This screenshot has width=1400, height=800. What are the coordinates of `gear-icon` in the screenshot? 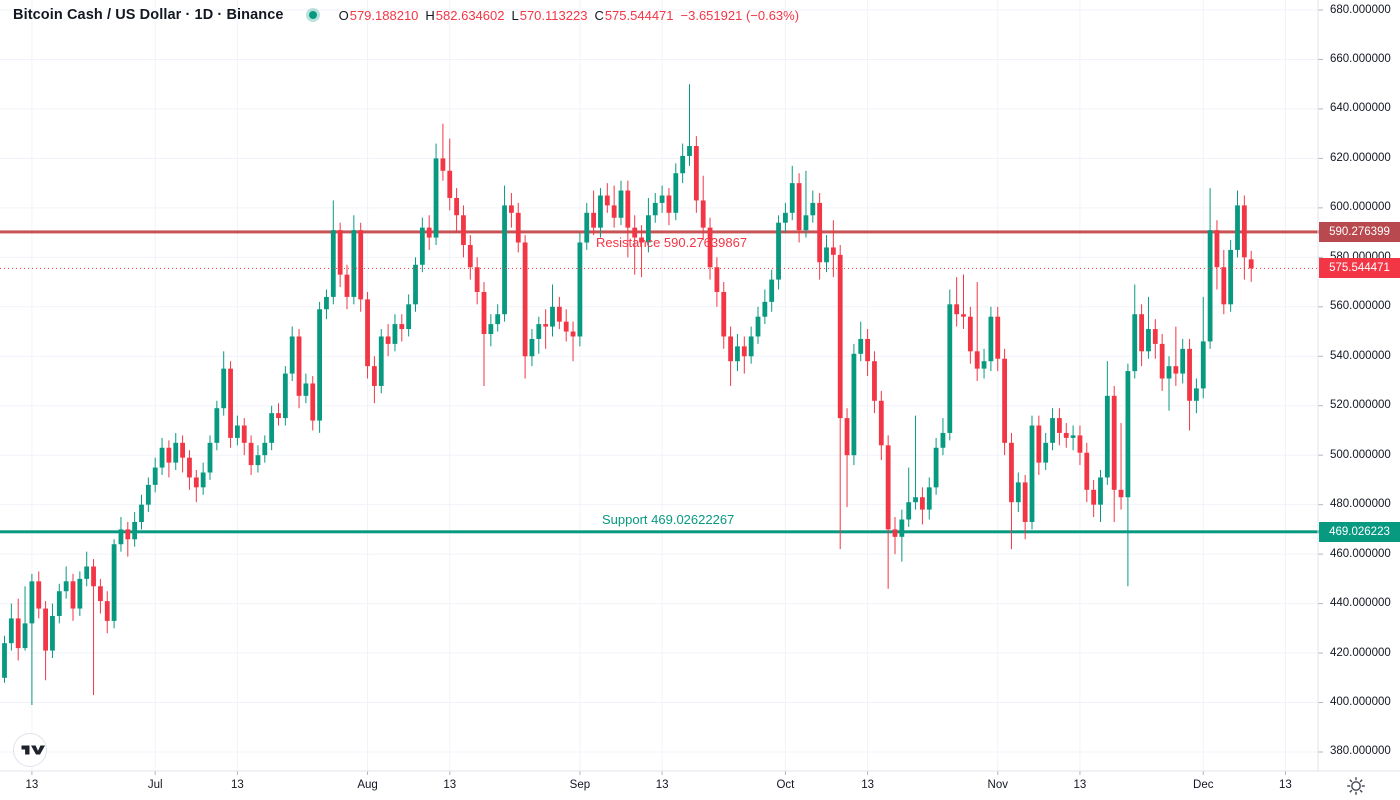 It's located at (1356, 786).